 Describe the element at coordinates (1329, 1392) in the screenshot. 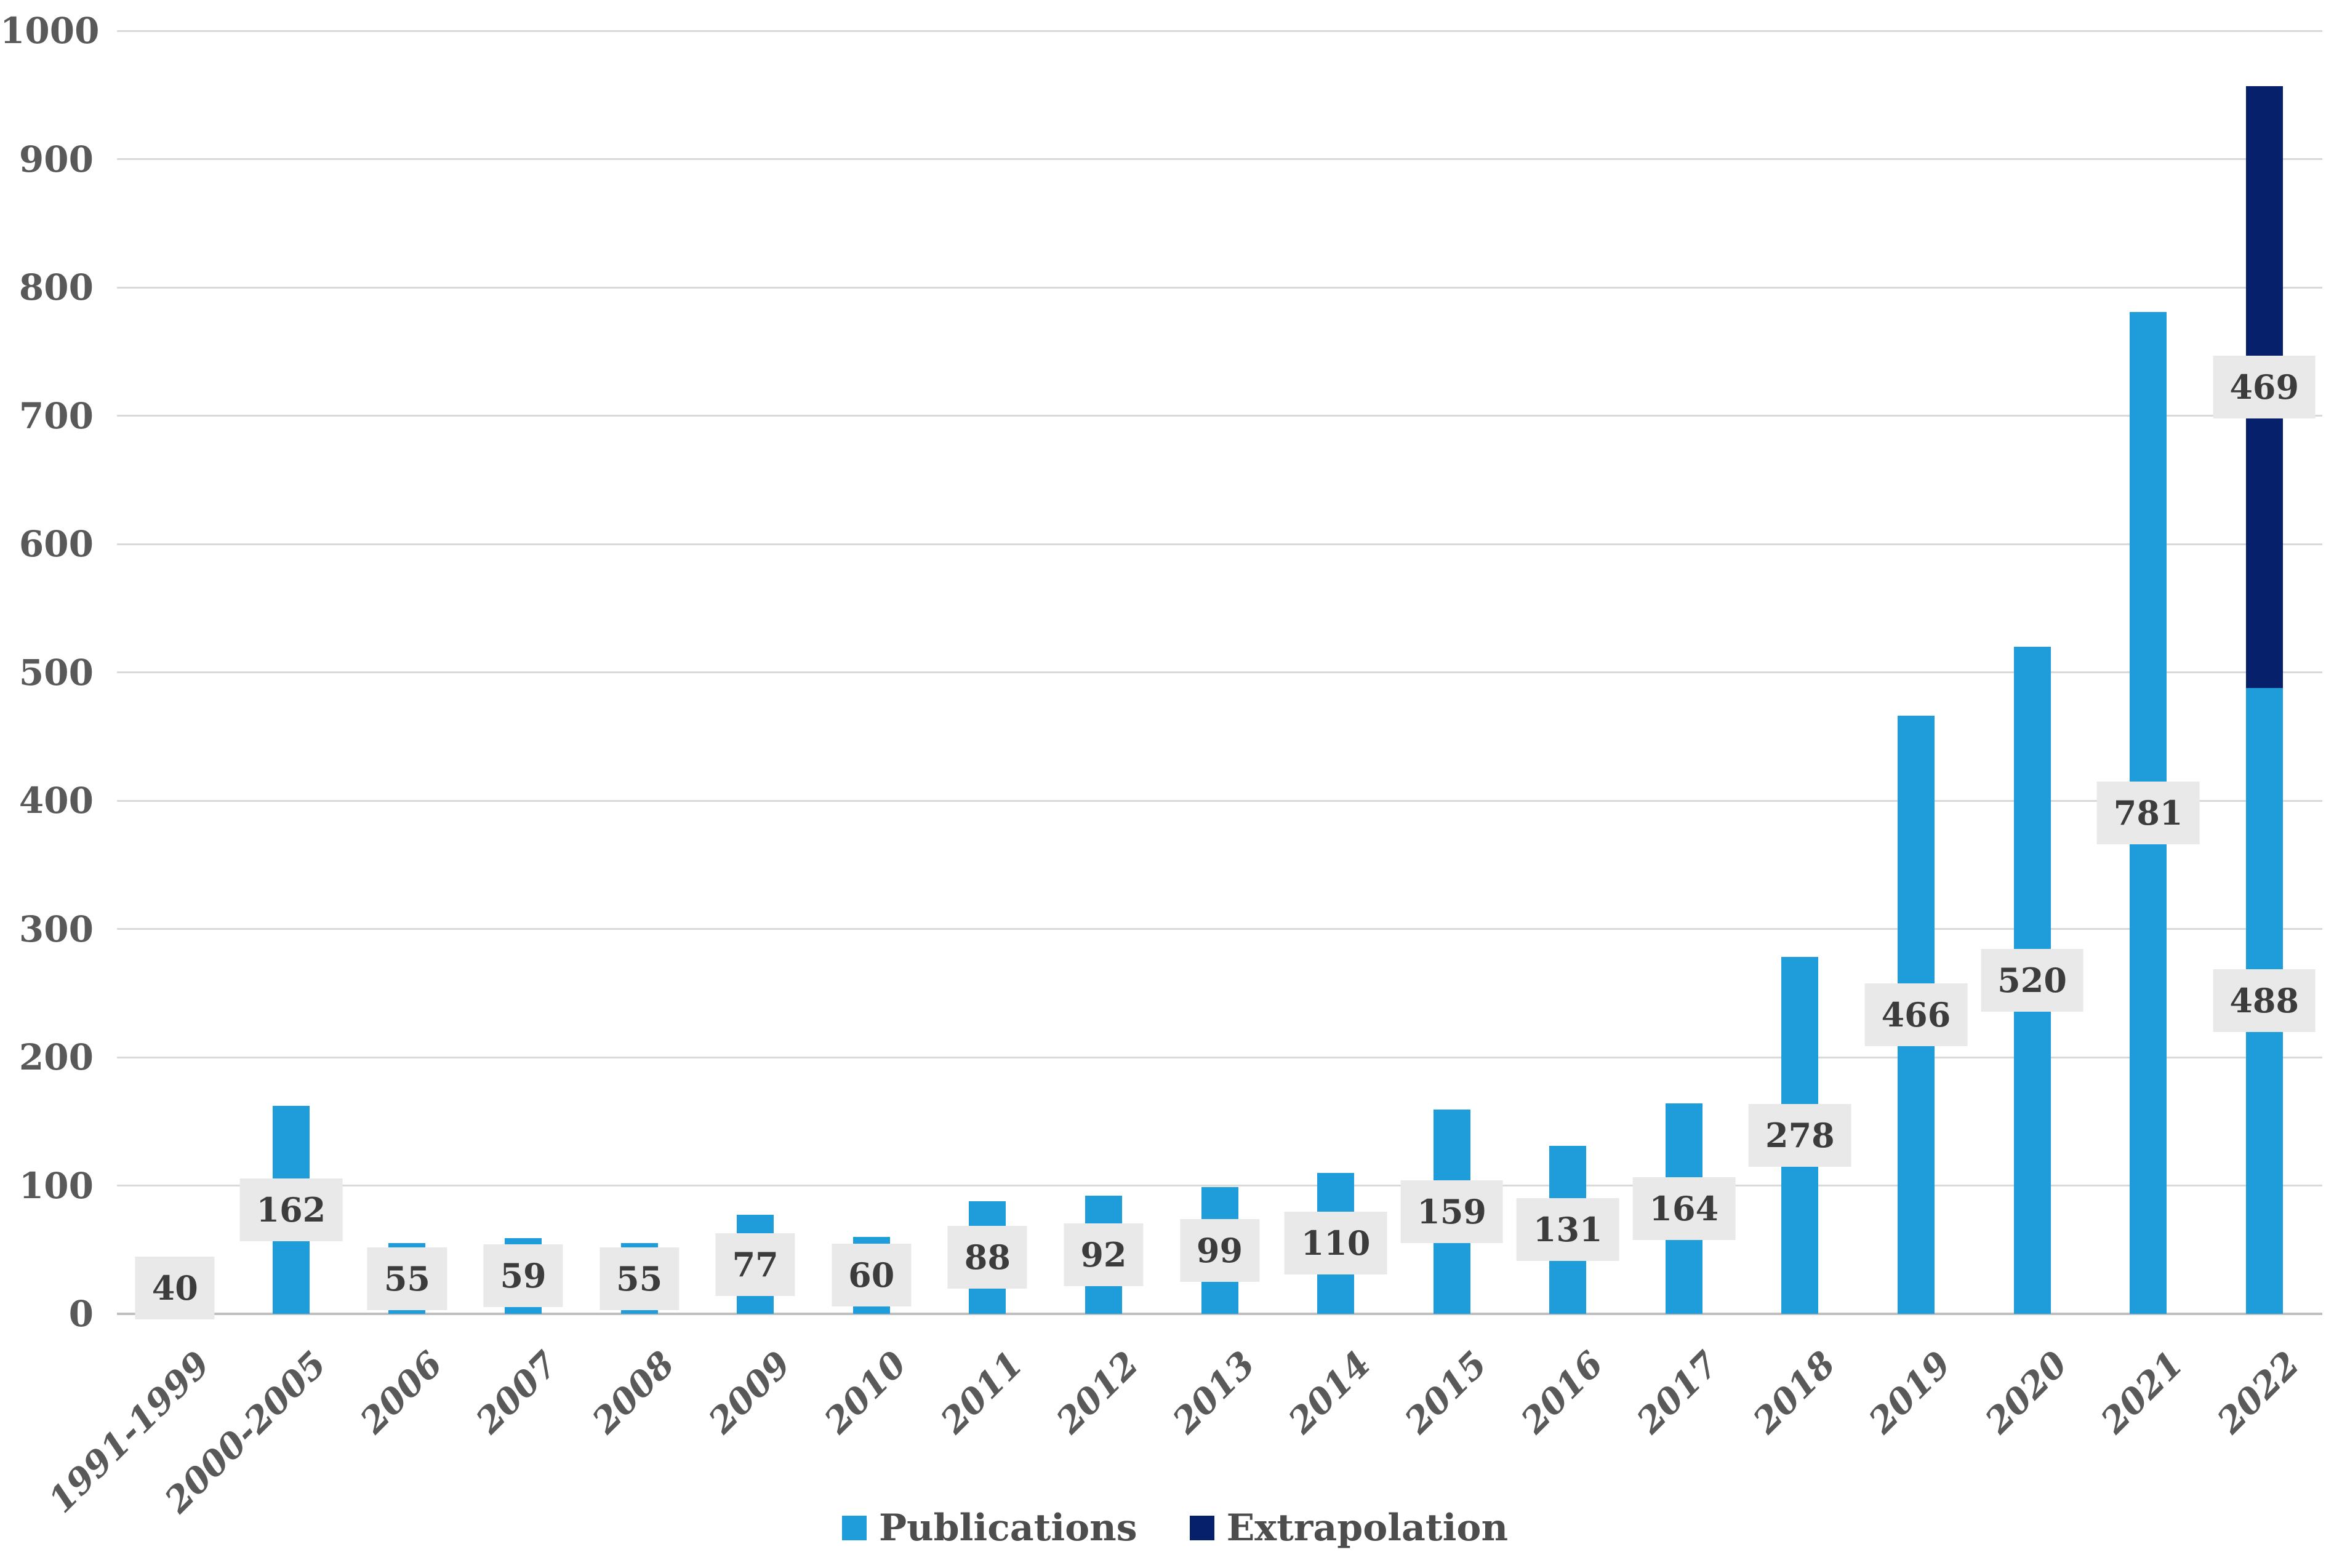

I see `x-axis-label-2014: 2014` at that location.